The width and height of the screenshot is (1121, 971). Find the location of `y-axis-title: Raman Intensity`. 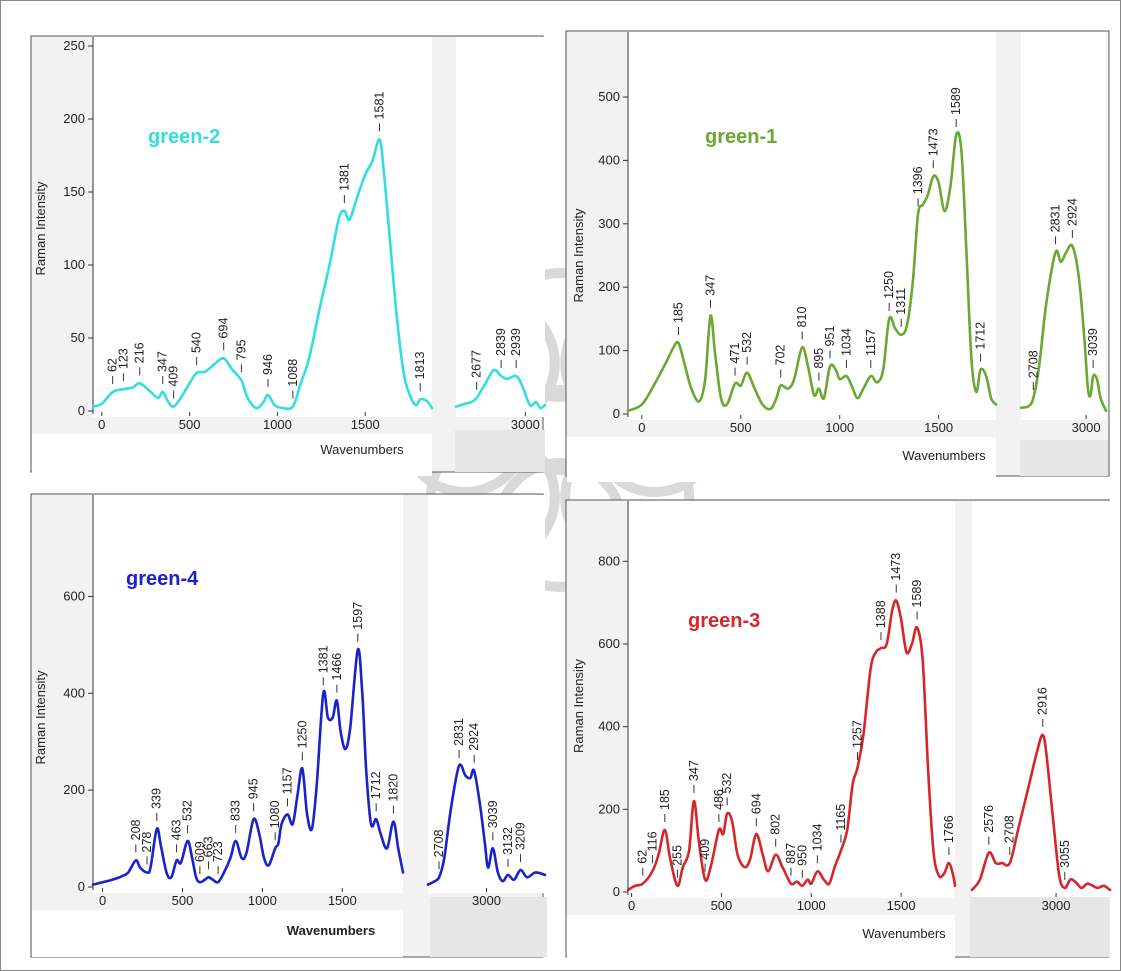

y-axis-title: Raman Intensity is located at coordinates (40, 717).